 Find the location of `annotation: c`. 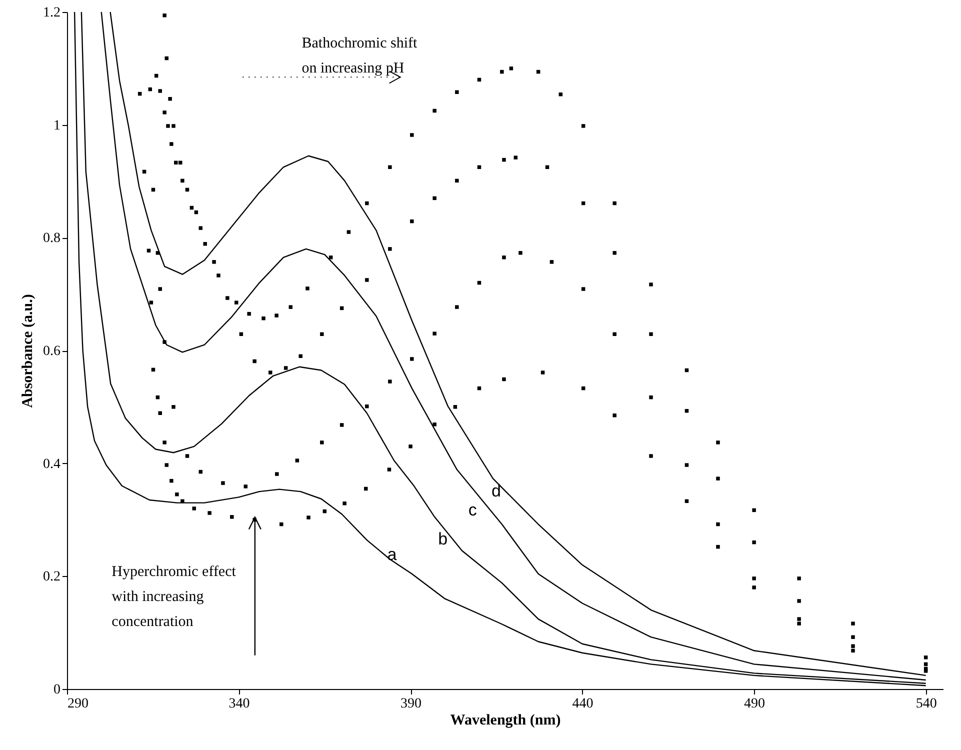

annotation: c is located at coordinates (473, 510).